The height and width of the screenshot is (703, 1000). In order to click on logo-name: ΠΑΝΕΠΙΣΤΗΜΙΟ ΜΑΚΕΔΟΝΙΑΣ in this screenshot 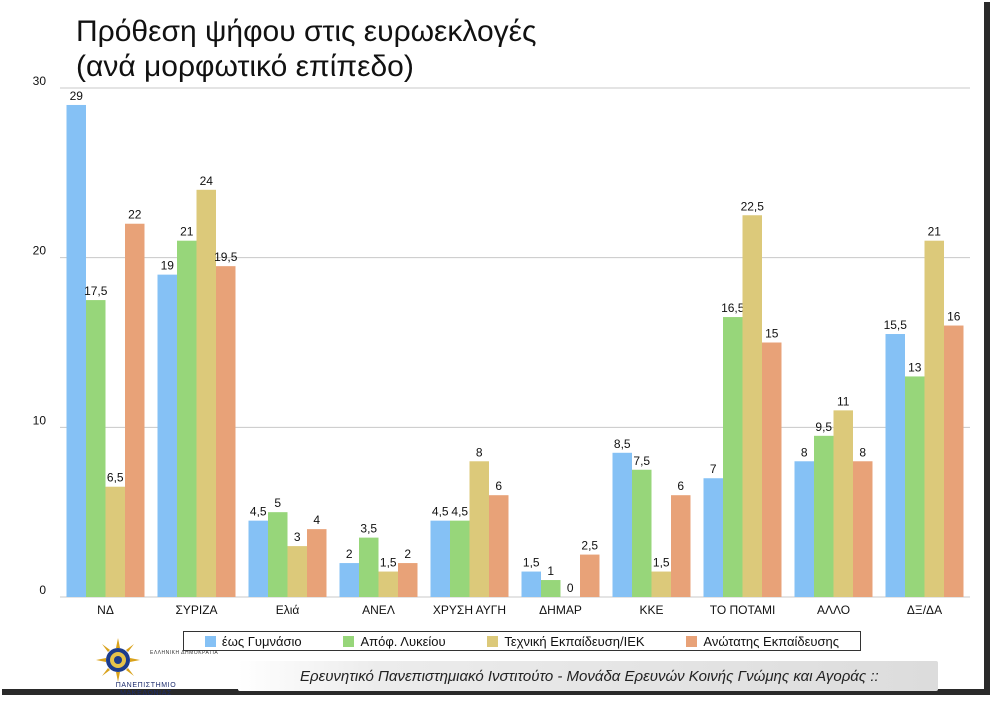, I will do `click(146, 690)`.